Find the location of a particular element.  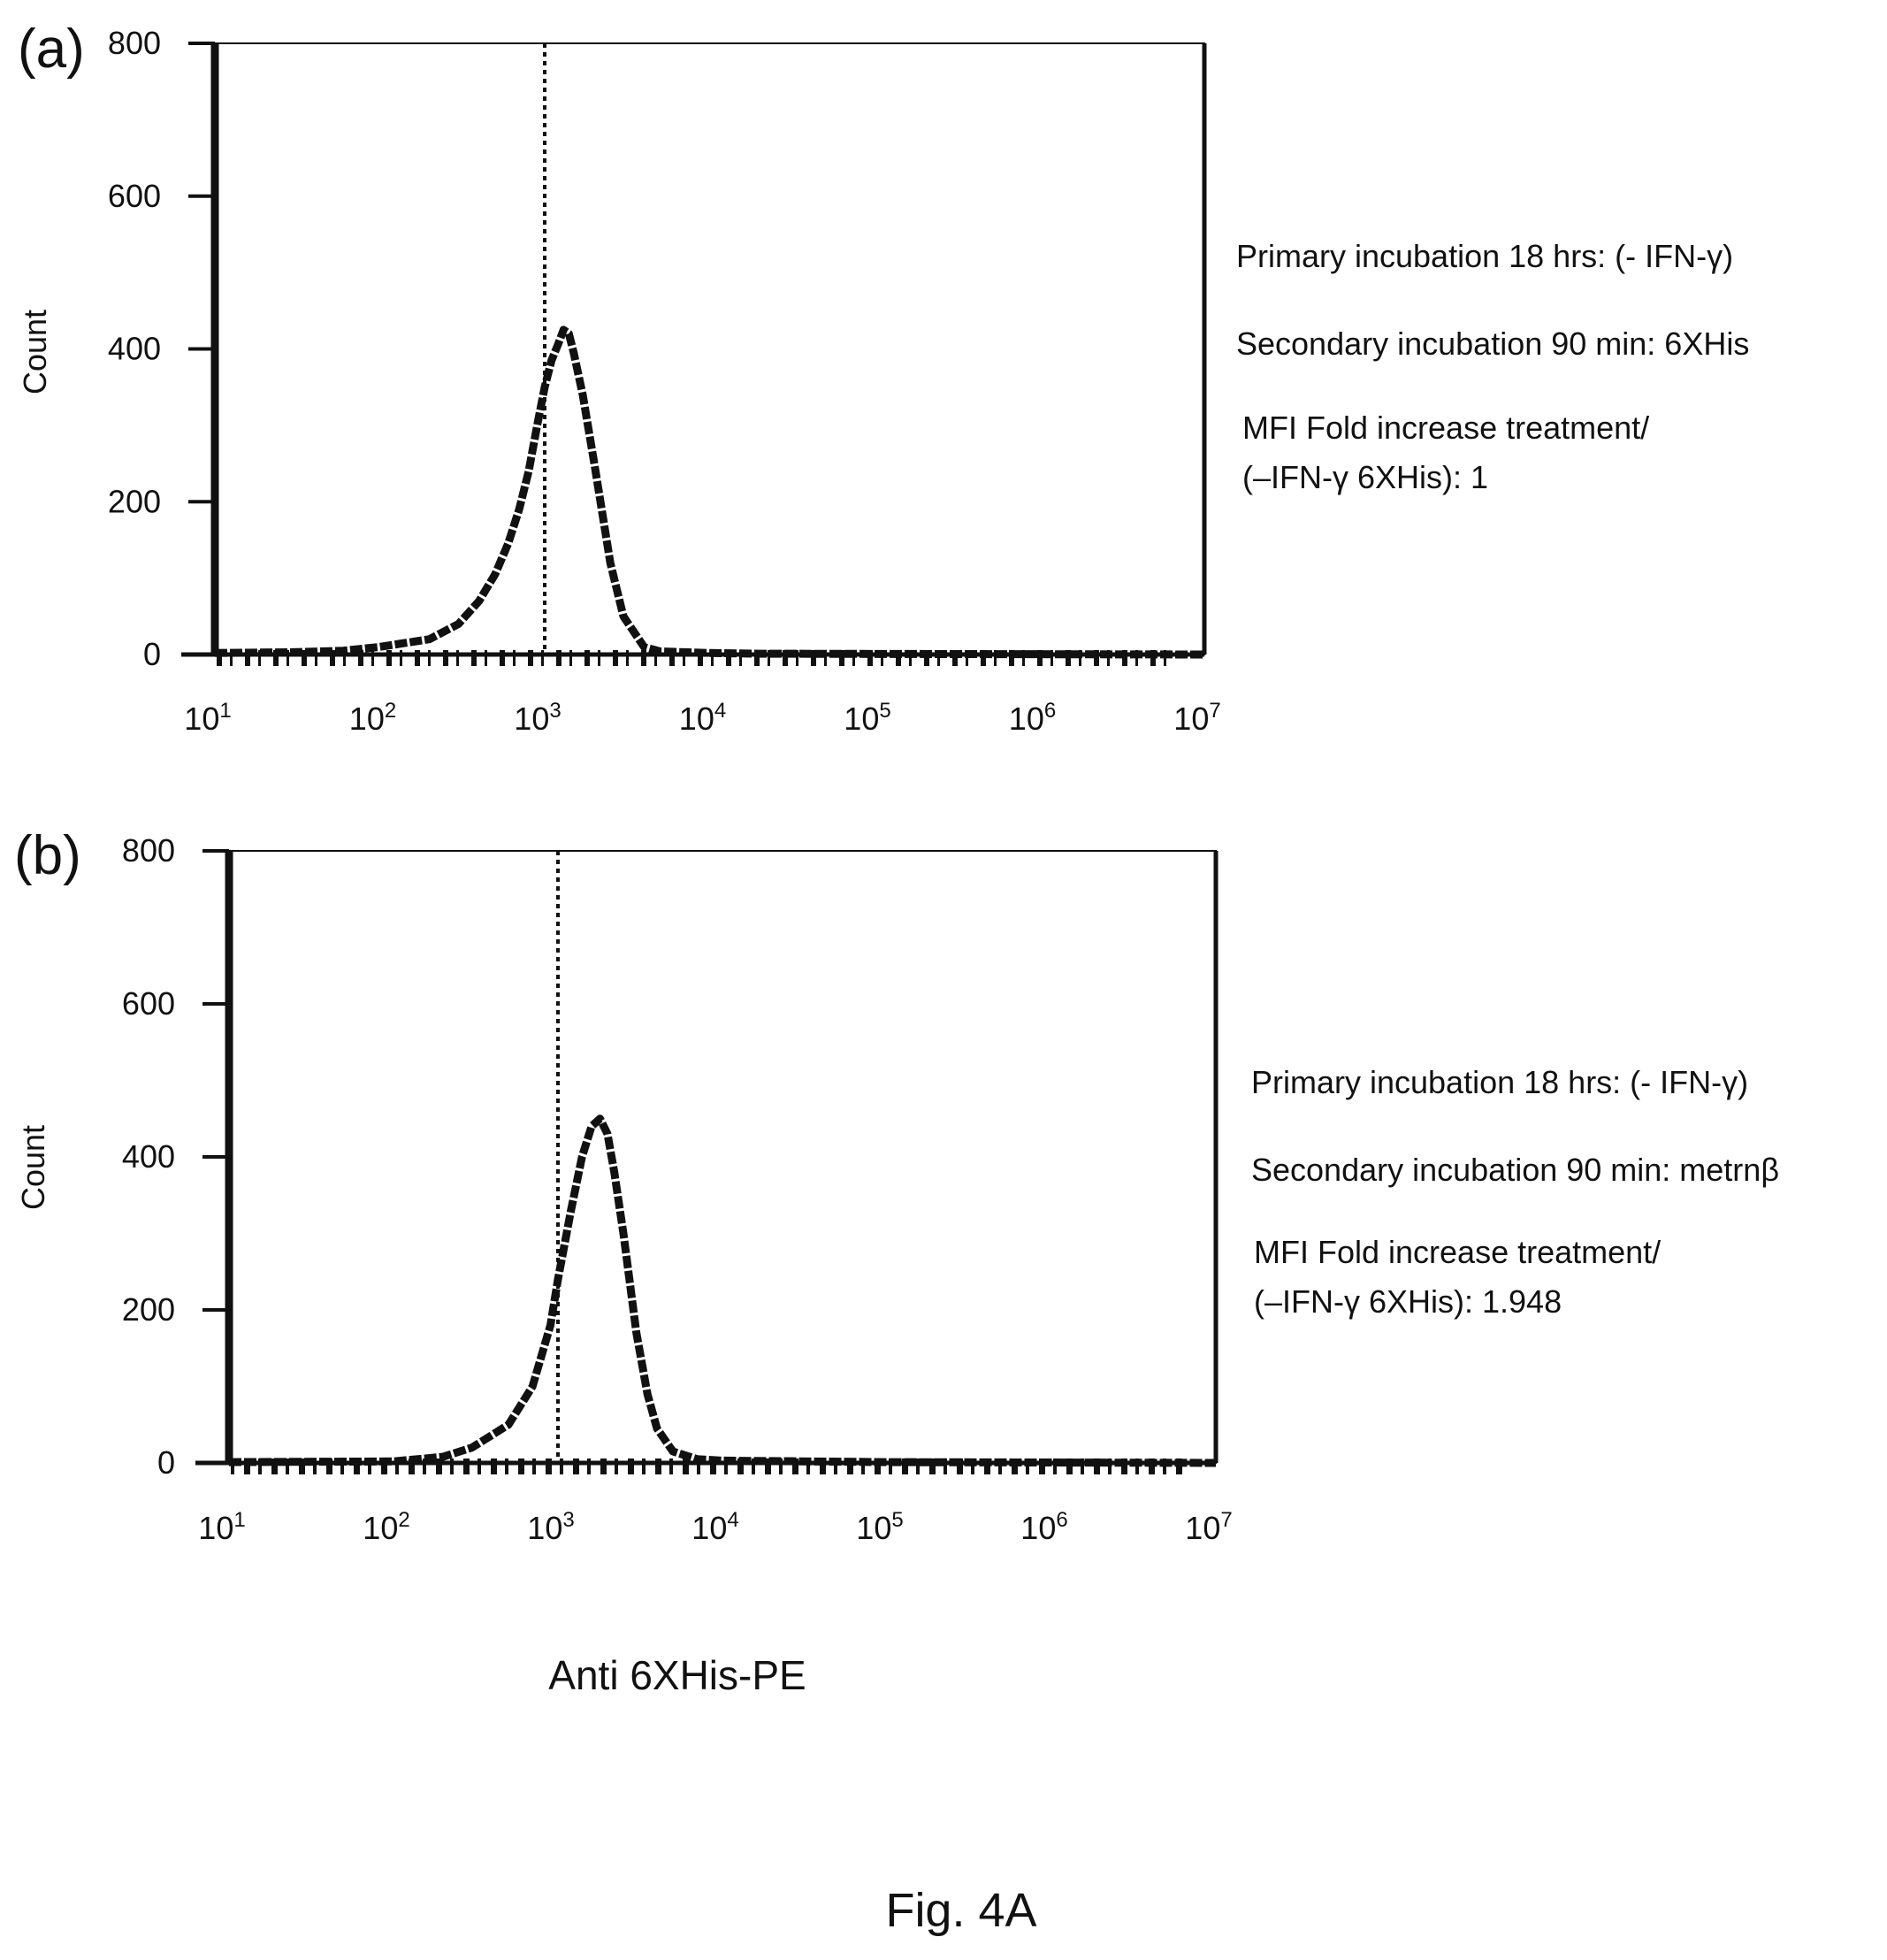

figure-caption: Fig. 4A is located at coordinates (960, 1910).